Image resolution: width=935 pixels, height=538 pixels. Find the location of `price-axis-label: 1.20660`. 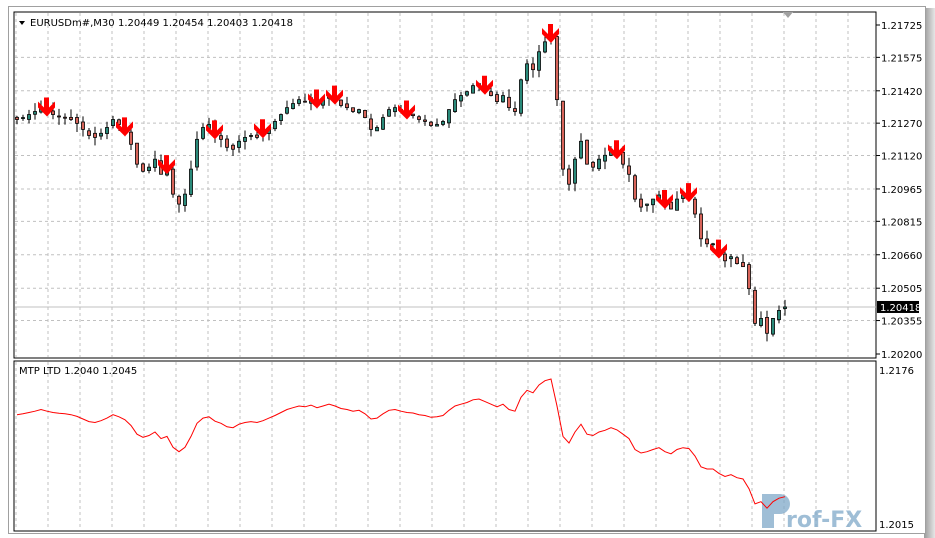

price-axis-label: 1.20660 is located at coordinates (901, 256).